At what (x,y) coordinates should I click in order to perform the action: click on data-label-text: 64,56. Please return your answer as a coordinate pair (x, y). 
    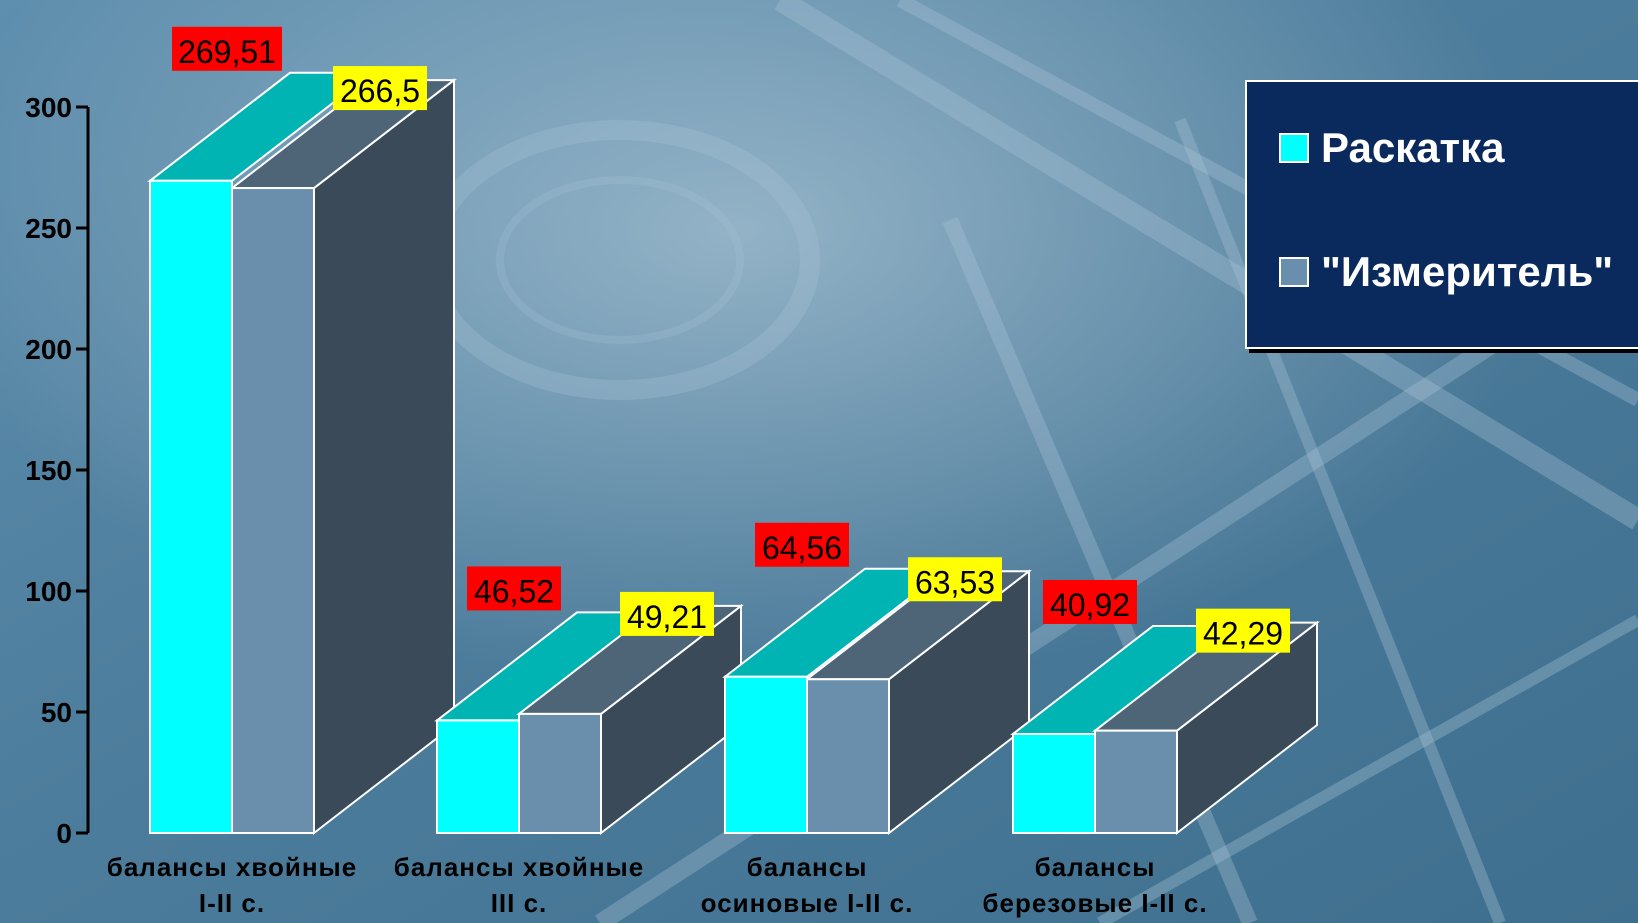
    Looking at the image, I should click on (802, 548).